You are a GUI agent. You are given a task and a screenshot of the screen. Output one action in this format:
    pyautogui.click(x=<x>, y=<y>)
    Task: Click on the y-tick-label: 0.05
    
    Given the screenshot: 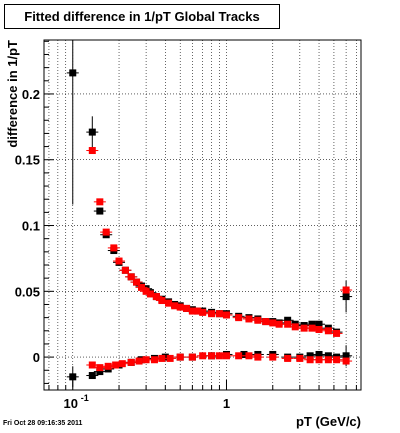 What is the action you would take?
    pyautogui.click(x=27, y=291)
    